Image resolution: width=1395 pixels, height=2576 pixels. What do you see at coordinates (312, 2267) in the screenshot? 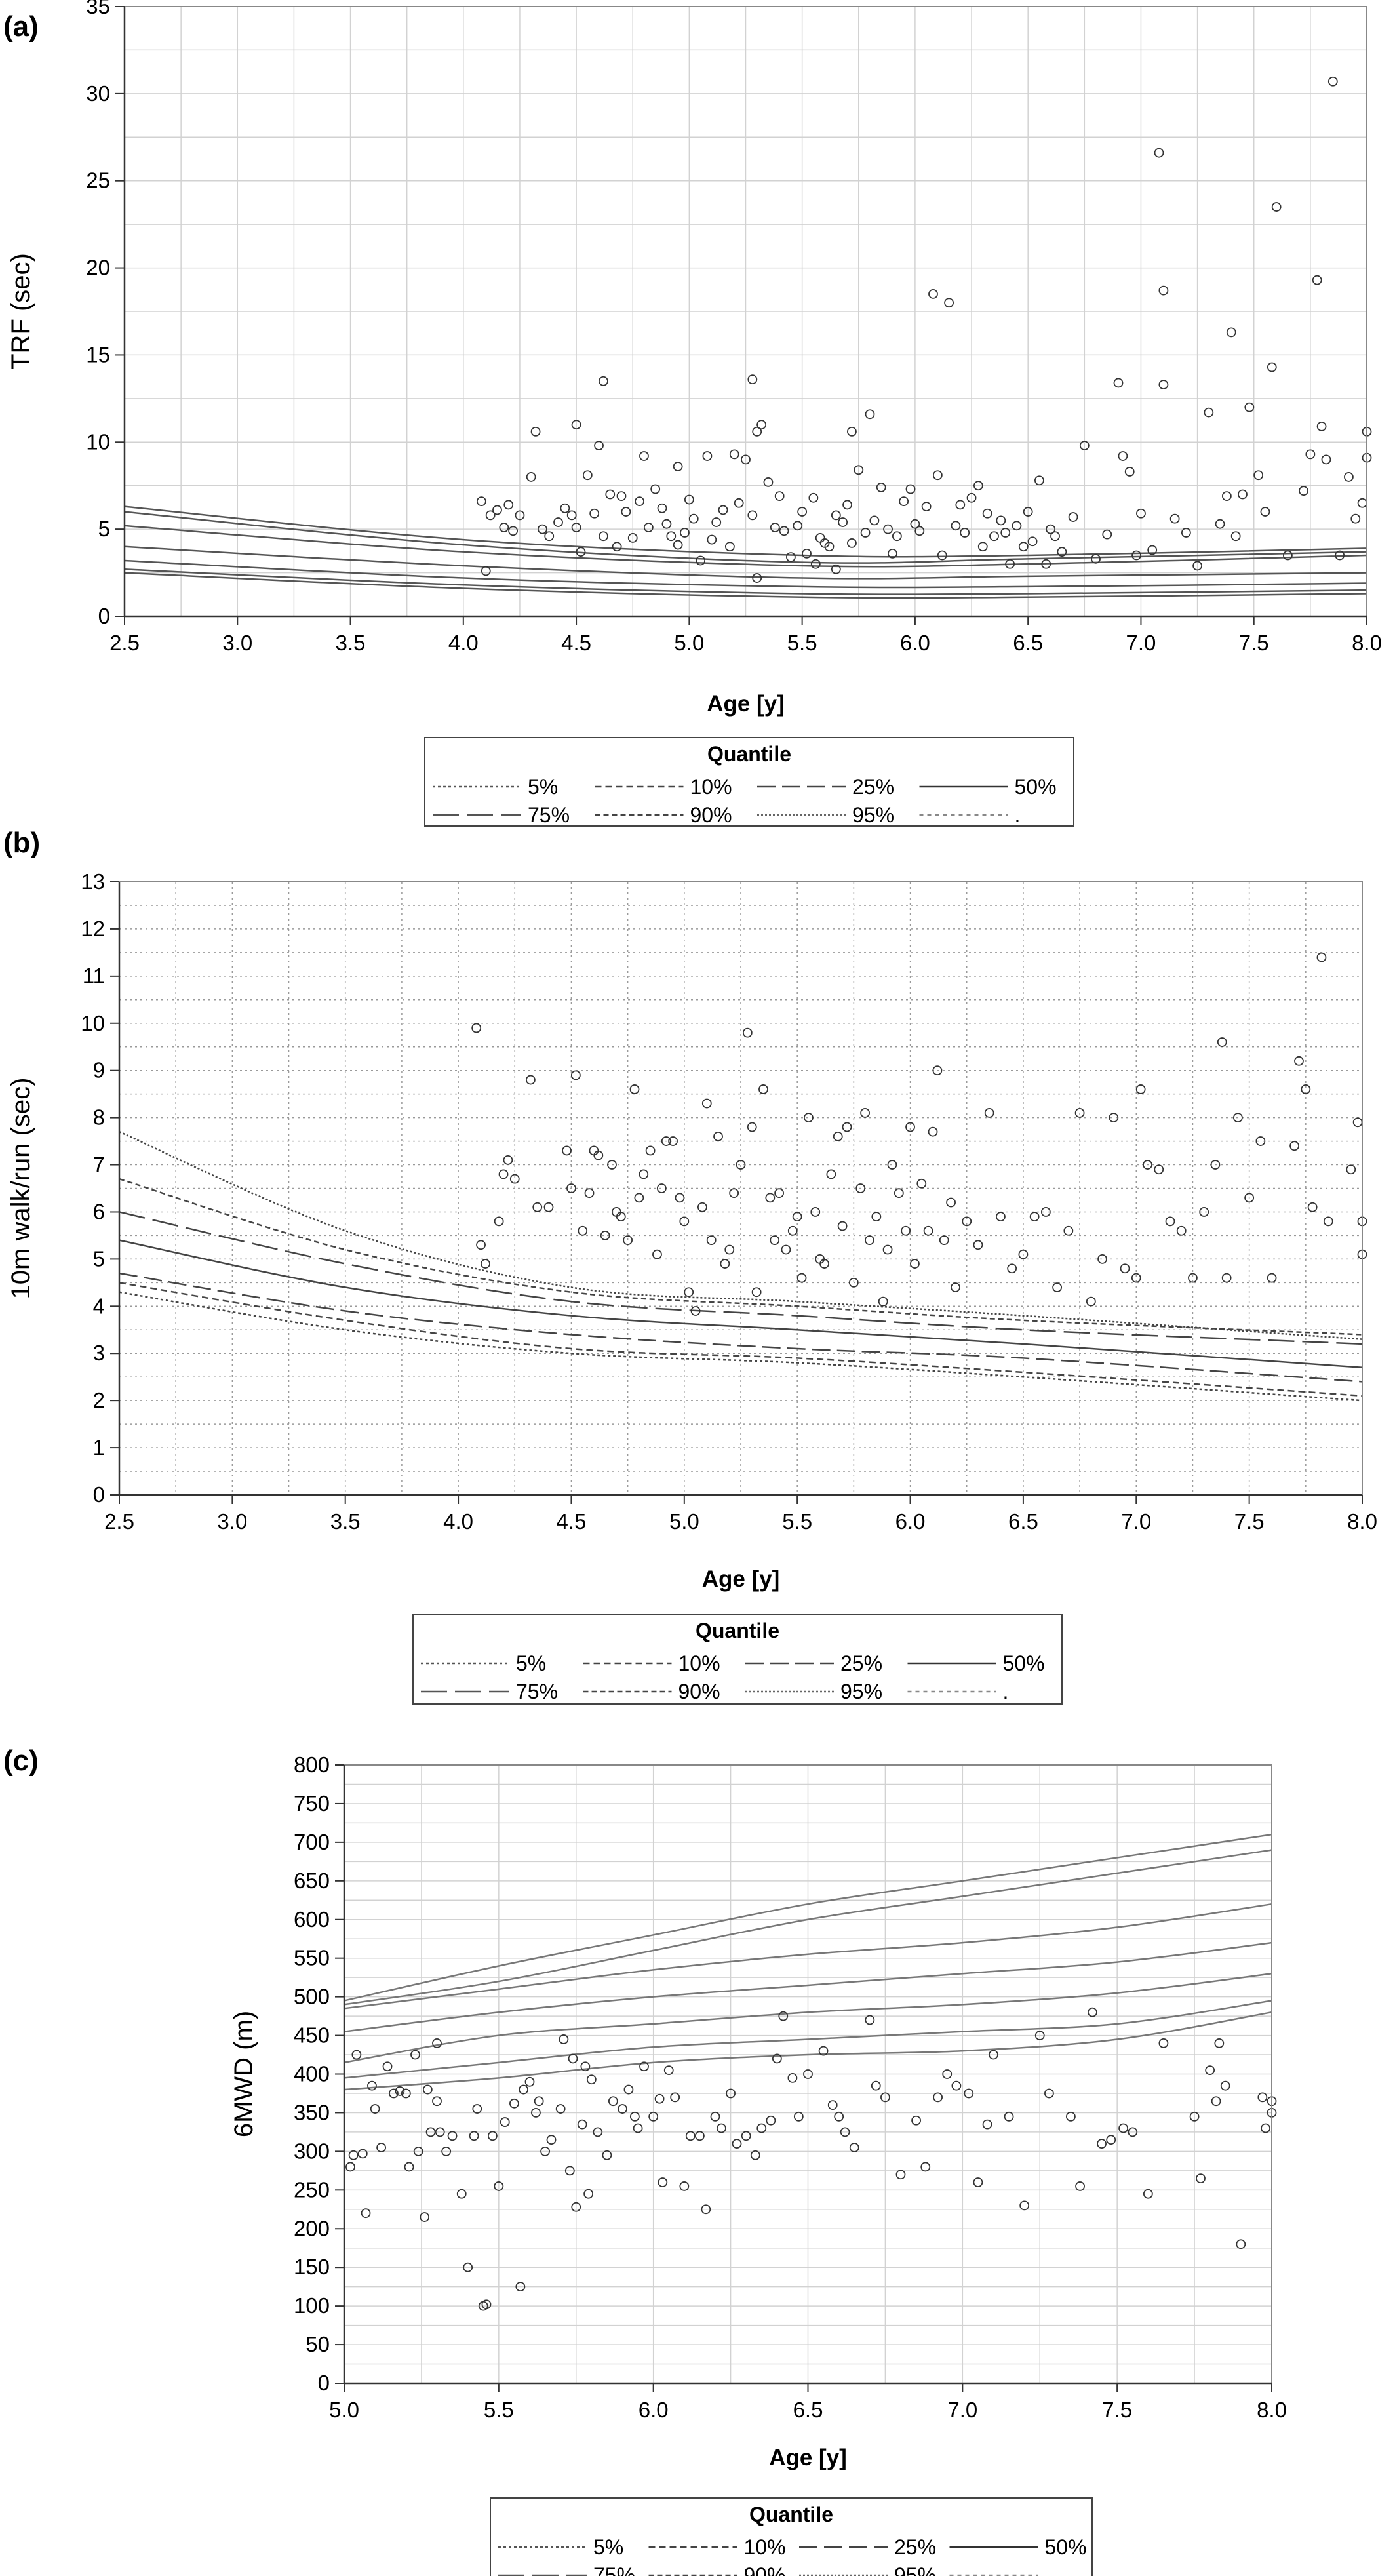
I see `y-tick-label: 150` at bounding box center [312, 2267].